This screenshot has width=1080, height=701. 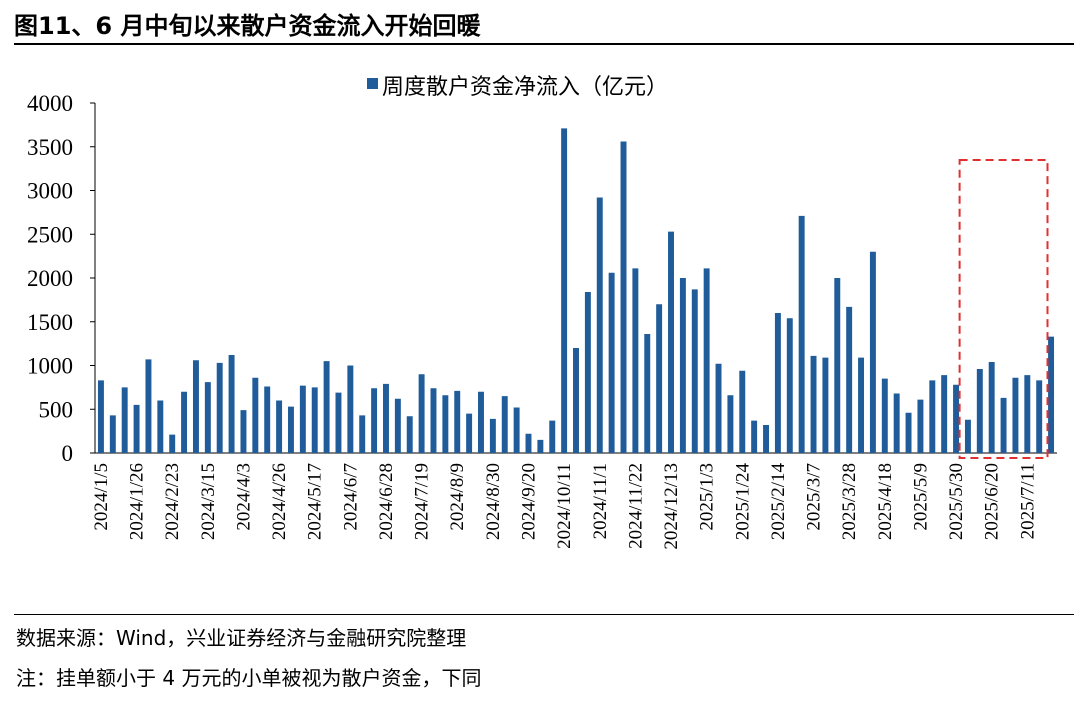 I want to click on y-tick-label: 2000, so click(x=50, y=278).